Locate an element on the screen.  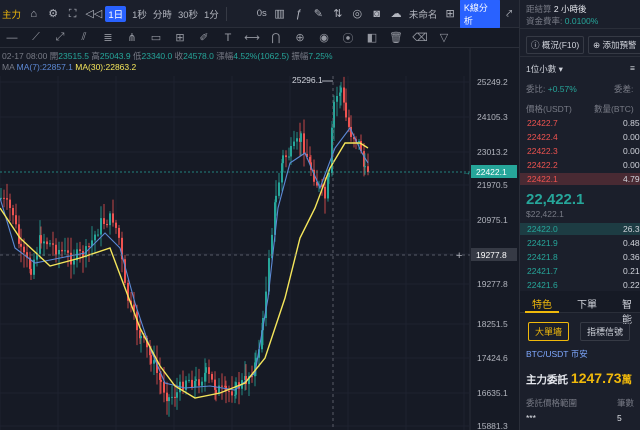
rewind-icon: ◁◁ is located at coordinates (94, 13).